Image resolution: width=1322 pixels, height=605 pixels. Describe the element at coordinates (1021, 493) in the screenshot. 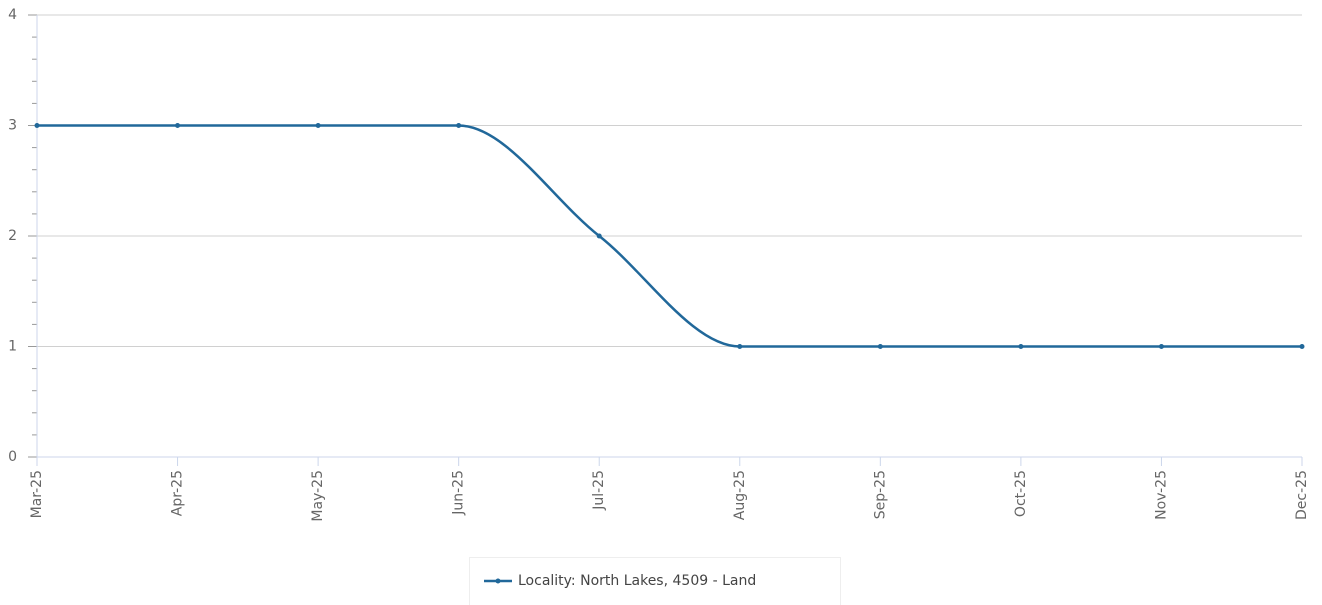

I see `x-tick-label: Oct-25` at that location.